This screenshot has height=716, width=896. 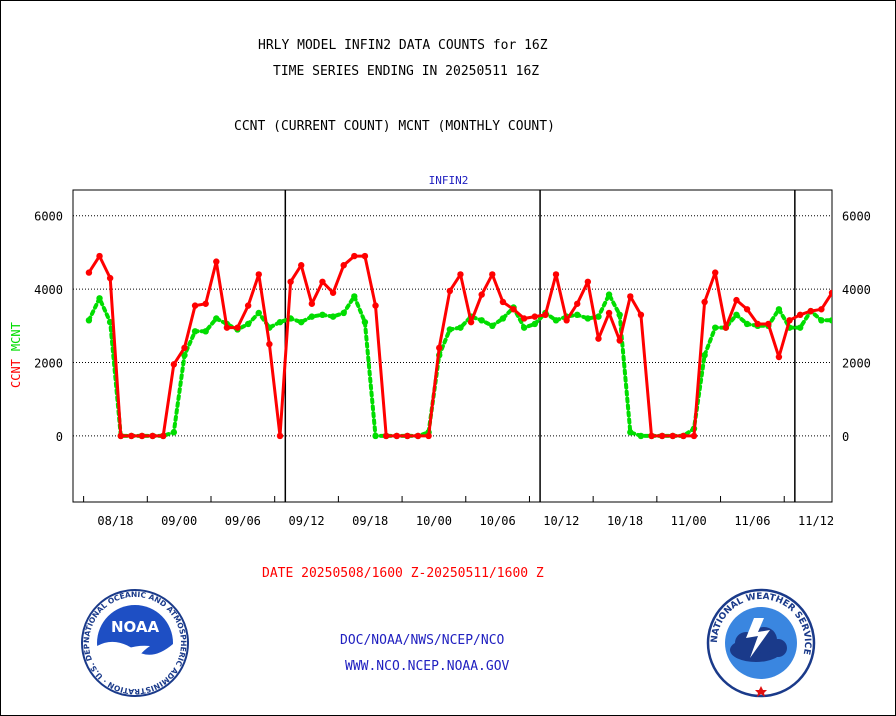 I want to click on x-tick-label: 09/00, so click(x=179, y=521).